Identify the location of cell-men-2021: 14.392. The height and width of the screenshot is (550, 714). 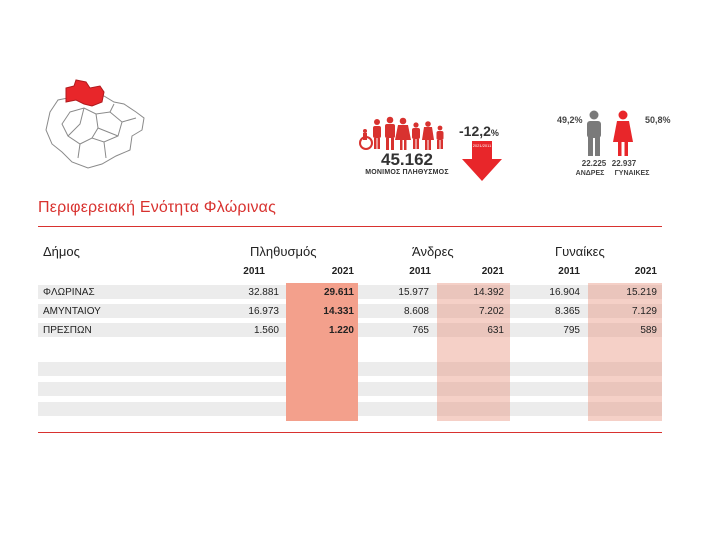
(488, 292).